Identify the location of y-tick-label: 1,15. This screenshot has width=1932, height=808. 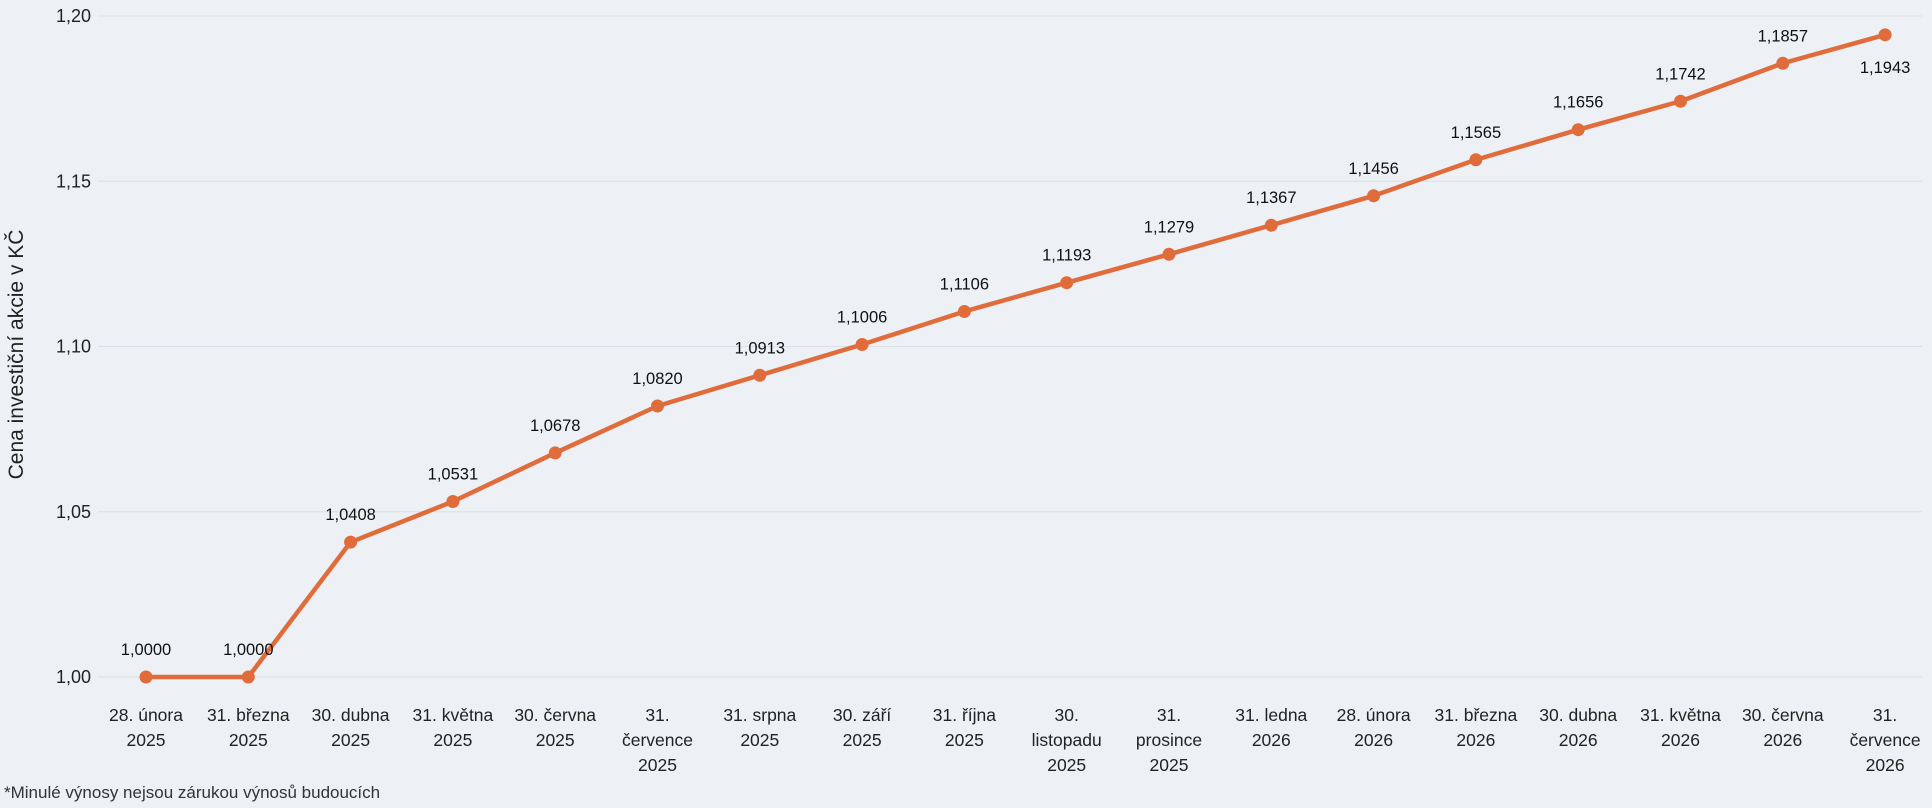
(73, 181).